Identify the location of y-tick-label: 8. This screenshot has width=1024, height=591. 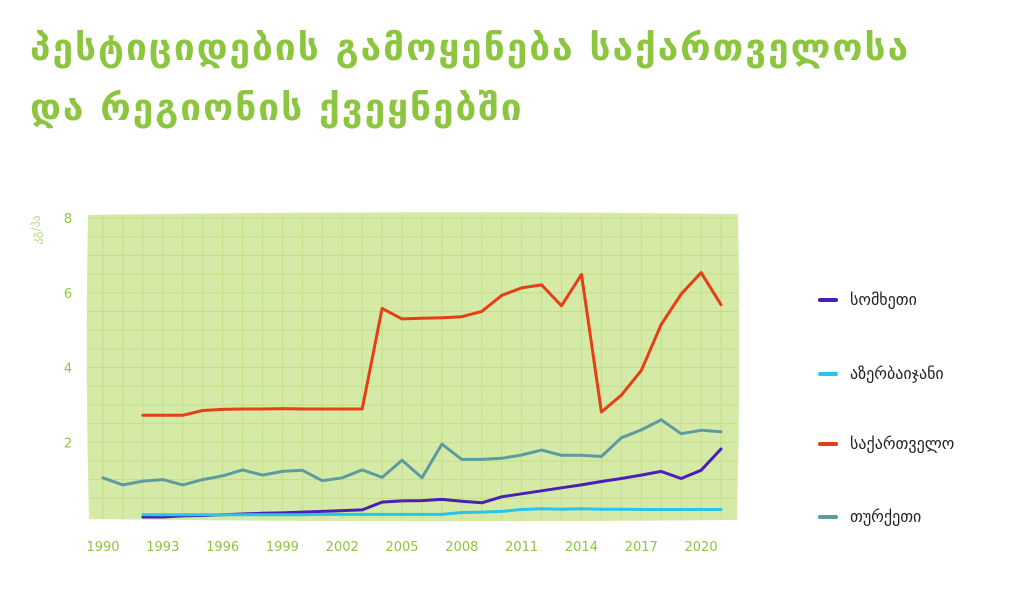
(68, 219).